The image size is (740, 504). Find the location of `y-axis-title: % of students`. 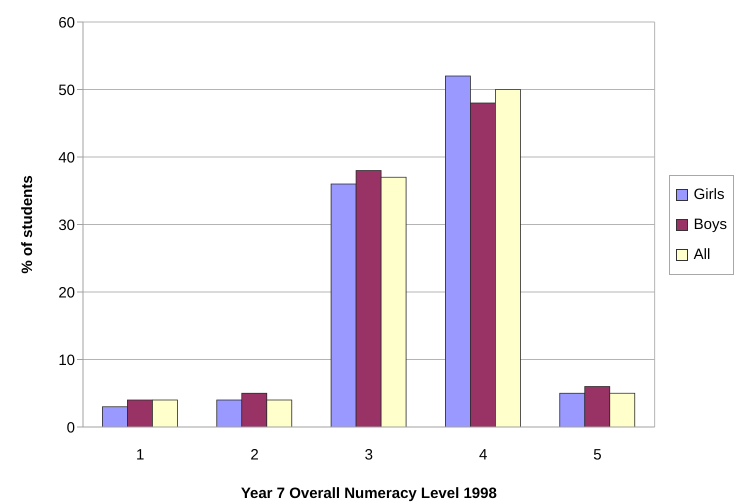

y-axis-title: % of students is located at coordinates (27, 224).